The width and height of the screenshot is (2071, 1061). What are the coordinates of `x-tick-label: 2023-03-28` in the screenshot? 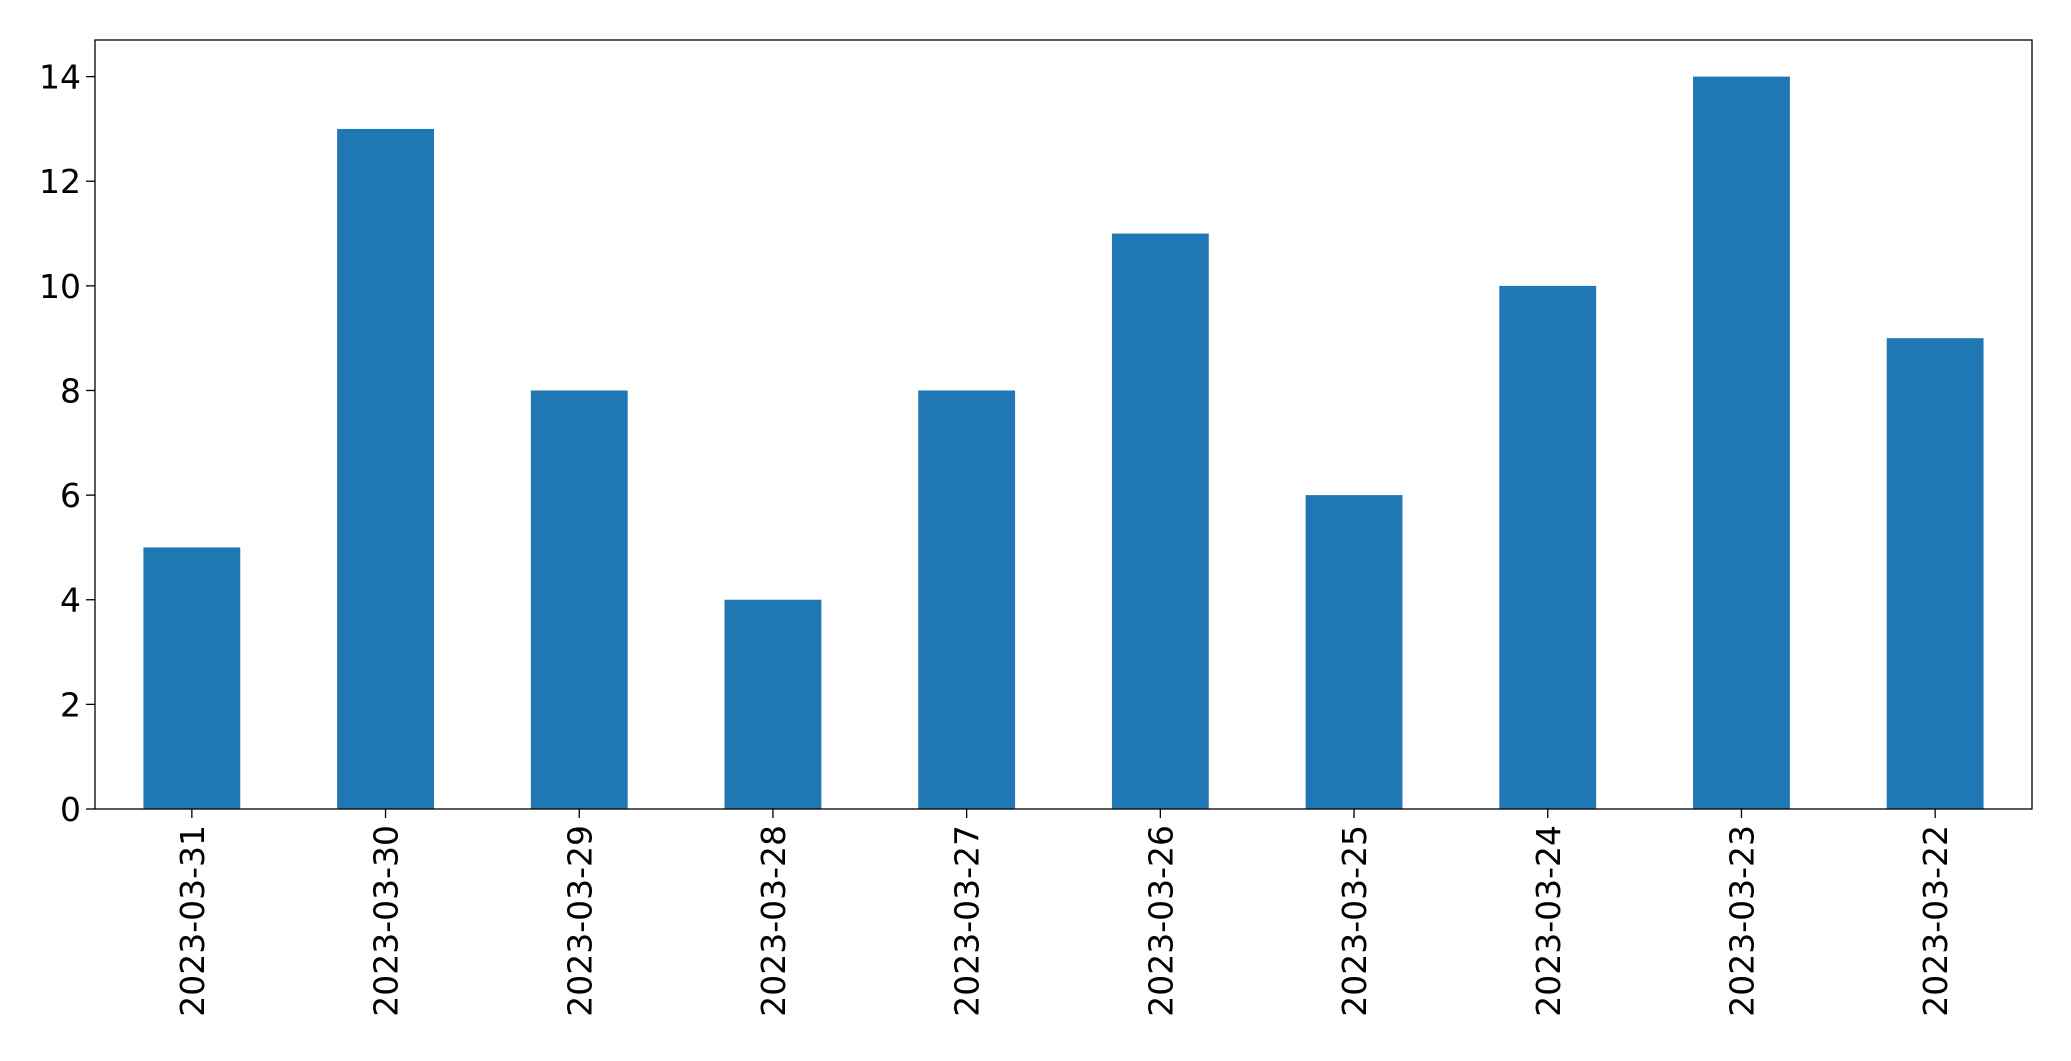 It's located at (773, 921).